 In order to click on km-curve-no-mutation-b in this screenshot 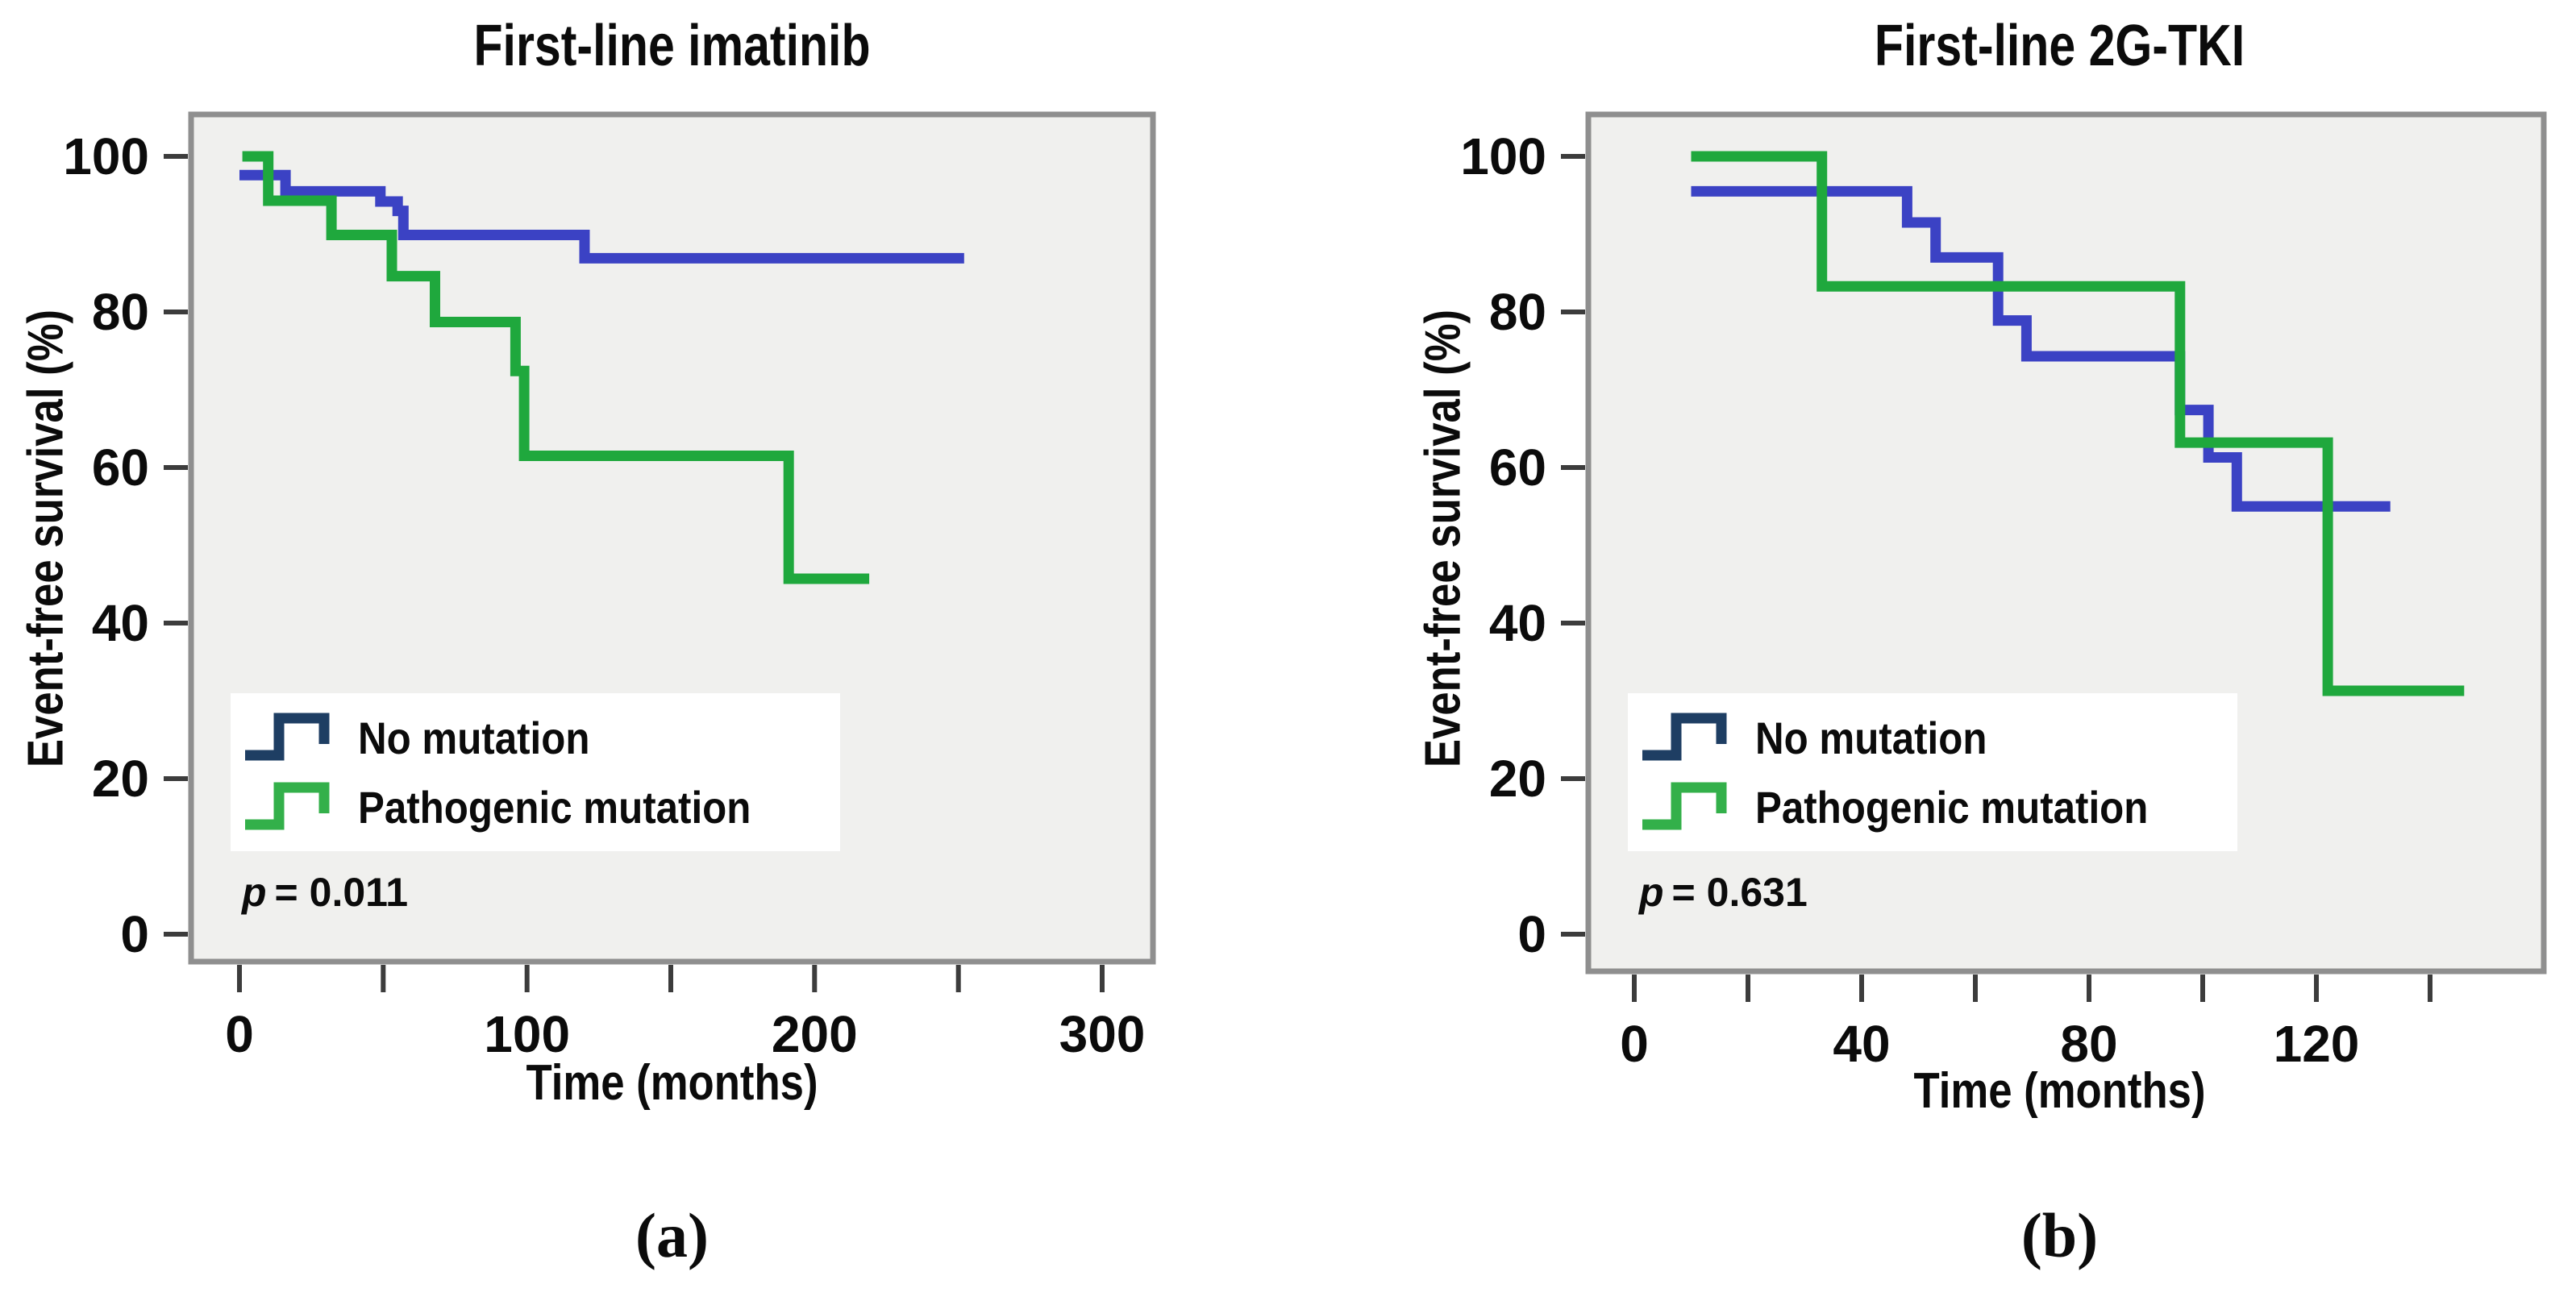, I will do `click(2041, 348)`.